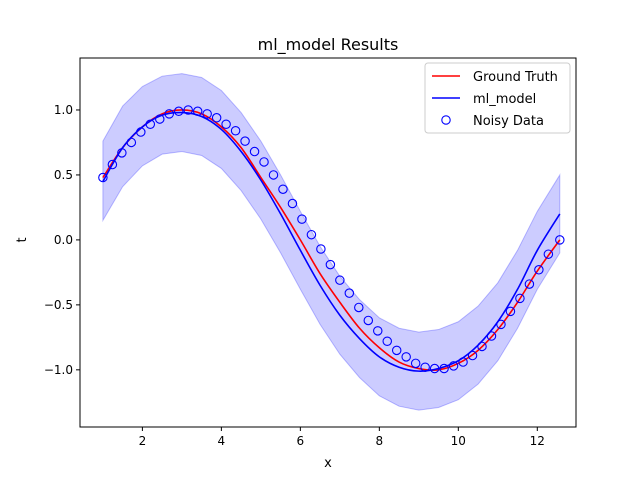 This screenshot has height=480, width=640. Describe the element at coordinates (537, 441) in the screenshot. I see `x-tick-label: 12` at that location.